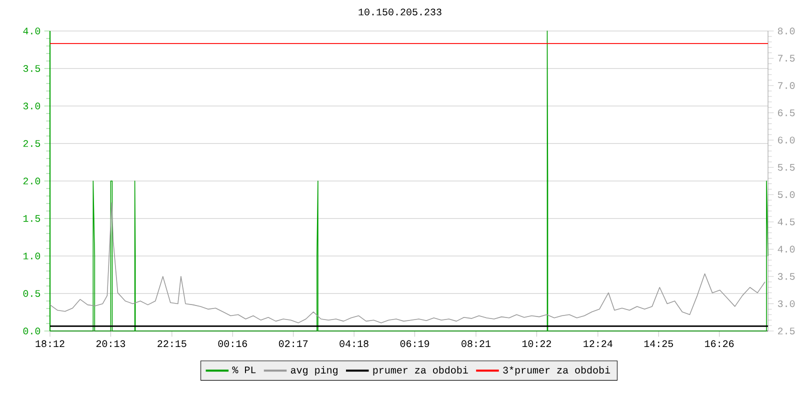 This screenshot has height=400, width=800. What do you see at coordinates (400, 12) in the screenshot?
I see `chart-title: 10.150.205.233` at bounding box center [400, 12].